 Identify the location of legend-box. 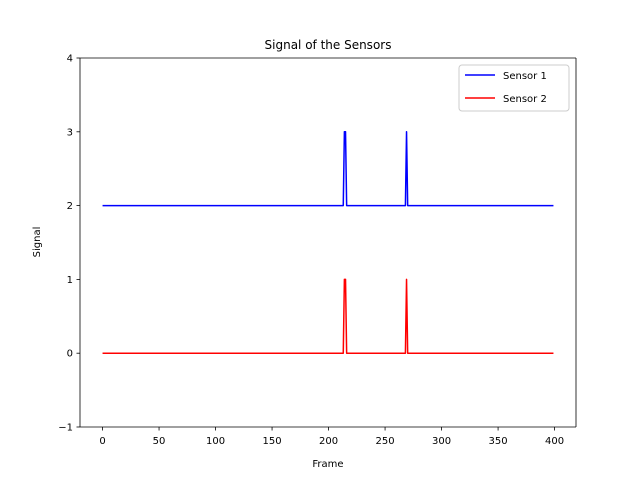
(514, 88).